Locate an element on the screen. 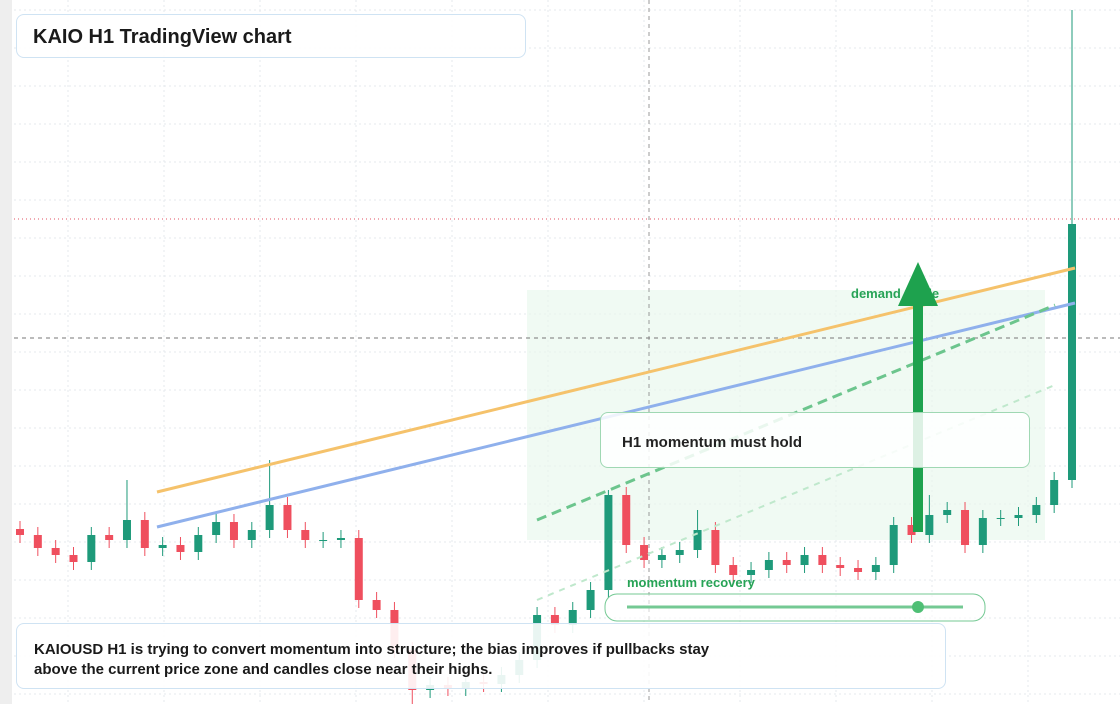 The width and height of the screenshot is (1120, 704). title-box: KAIO H1 TradingView chart is located at coordinates (271, 36).